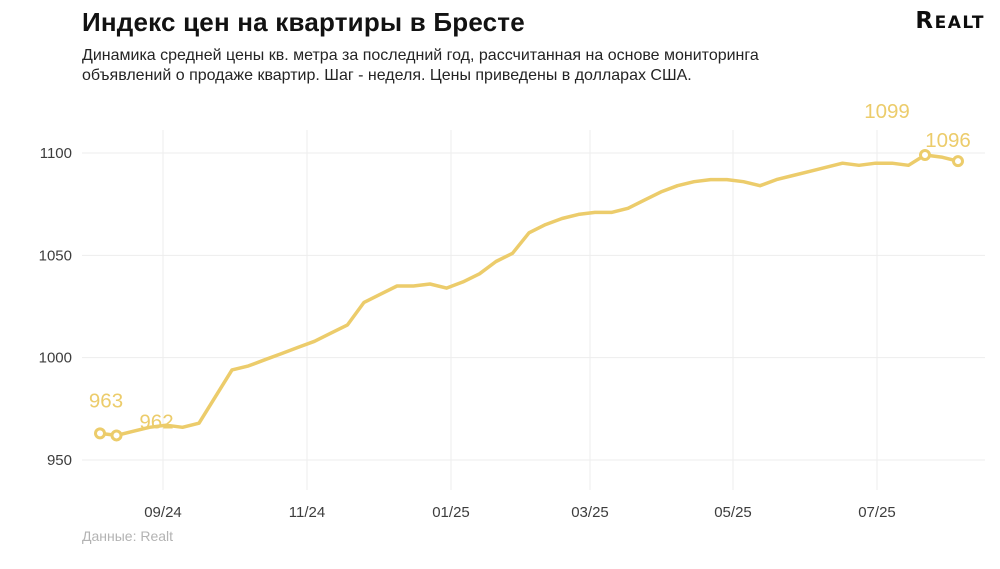  I want to click on data-source-note: Данные: Realt, so click(128, 536).